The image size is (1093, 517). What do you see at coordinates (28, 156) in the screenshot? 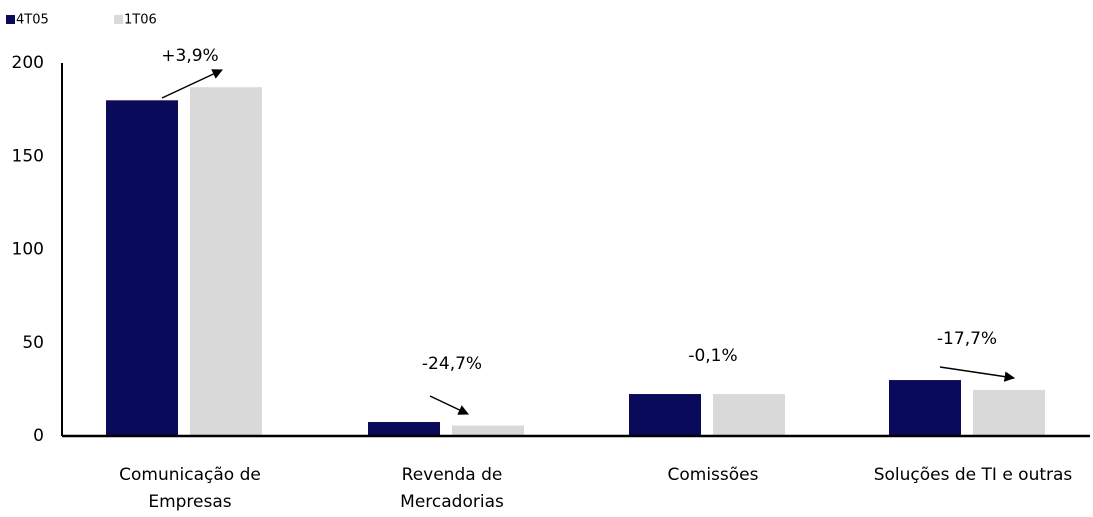
I see `y-tick-label: 150` at bounding box center [28, 156].